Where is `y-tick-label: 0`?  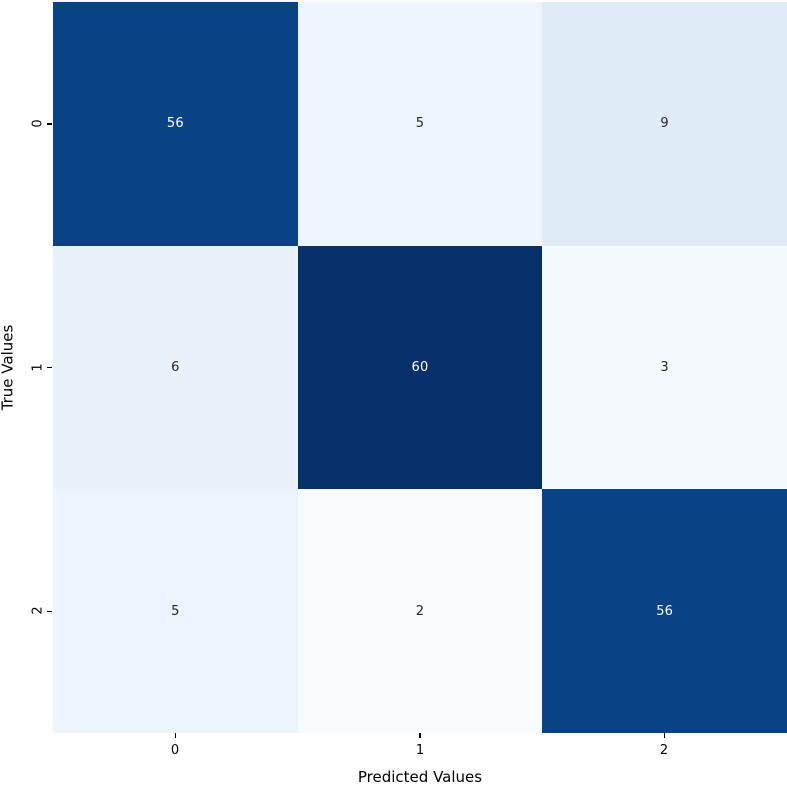 y-tick-label: 0 is located at coordinates (38, 123).